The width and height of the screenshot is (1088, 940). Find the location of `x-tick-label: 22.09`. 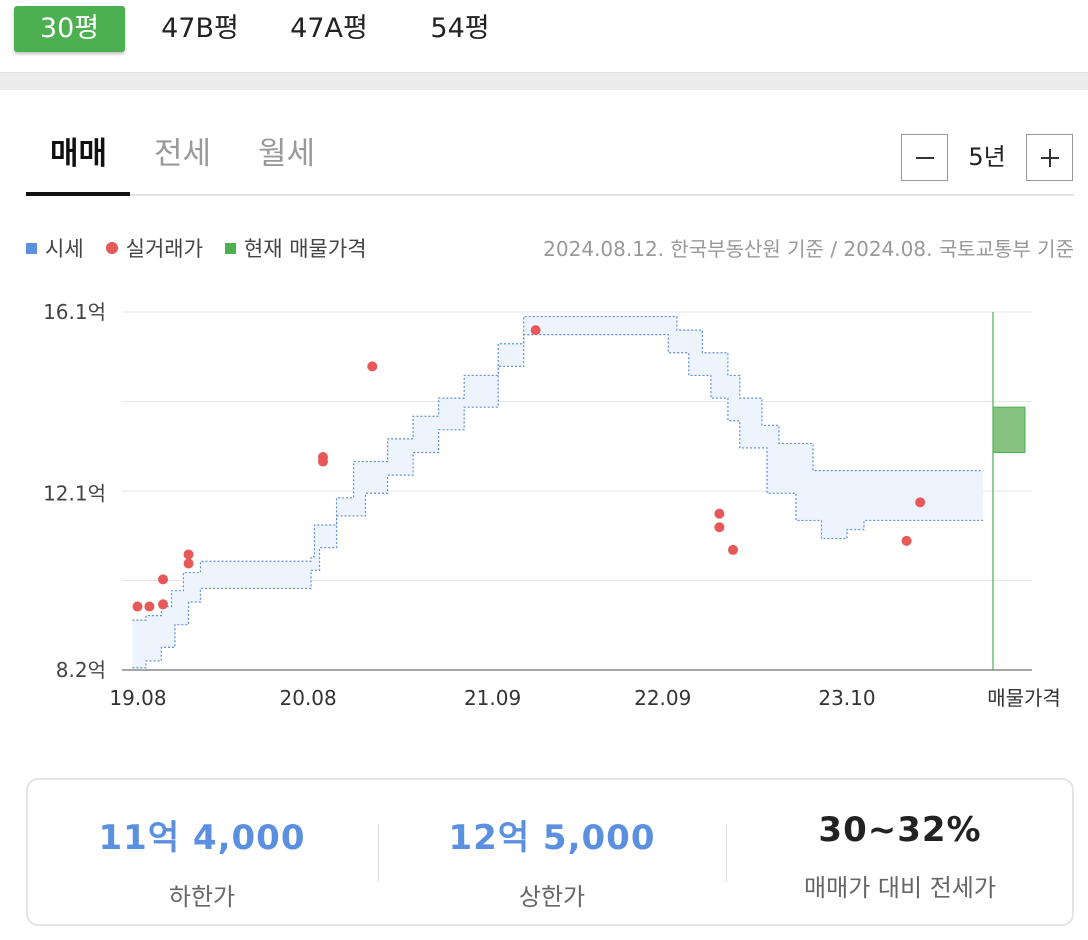

x-tick-label: 22.09 is located at coordinates (662, 698).